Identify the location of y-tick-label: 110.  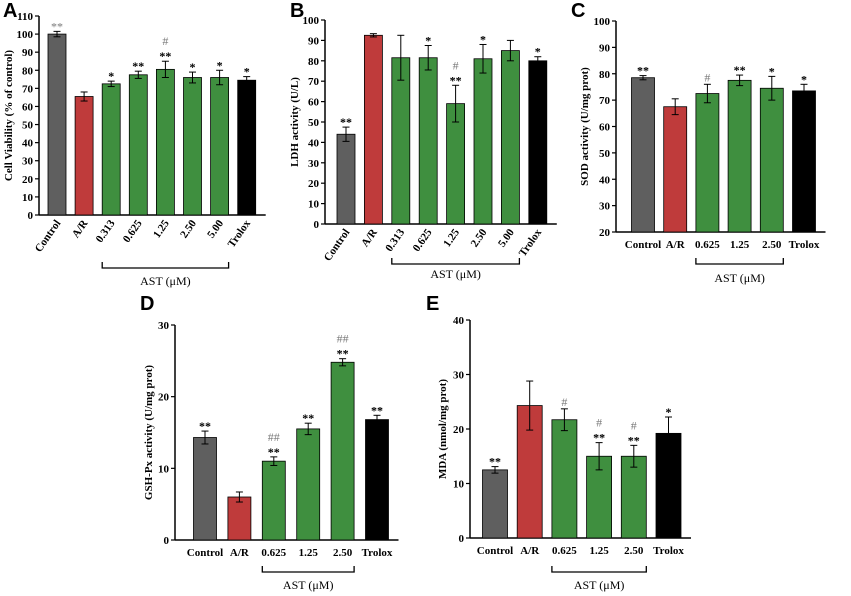
(25, 17).